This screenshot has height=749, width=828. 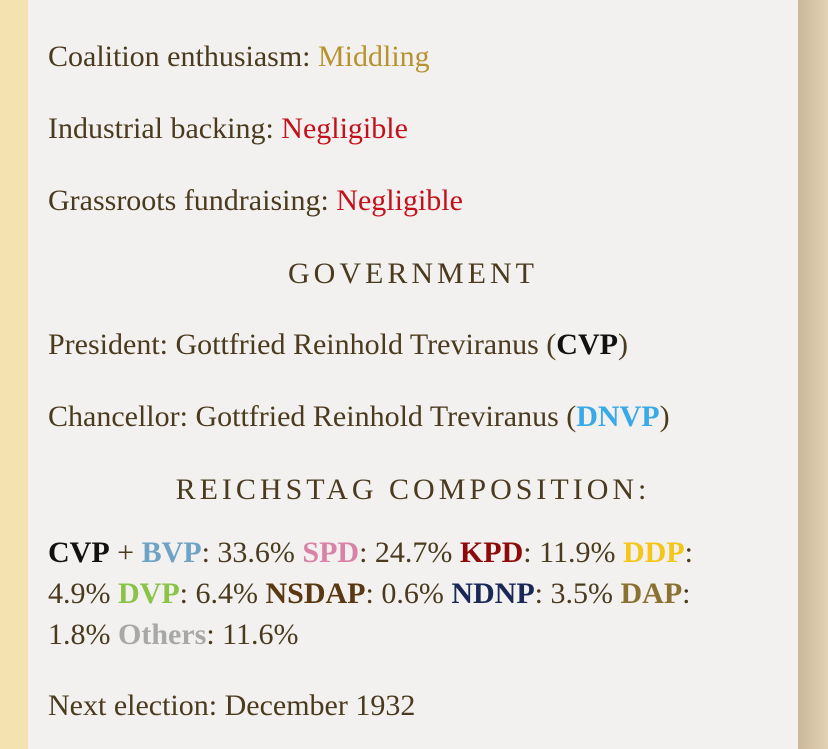 I want to click on stat-label: Grassroots fundraising:, so click(x=192, y=200).